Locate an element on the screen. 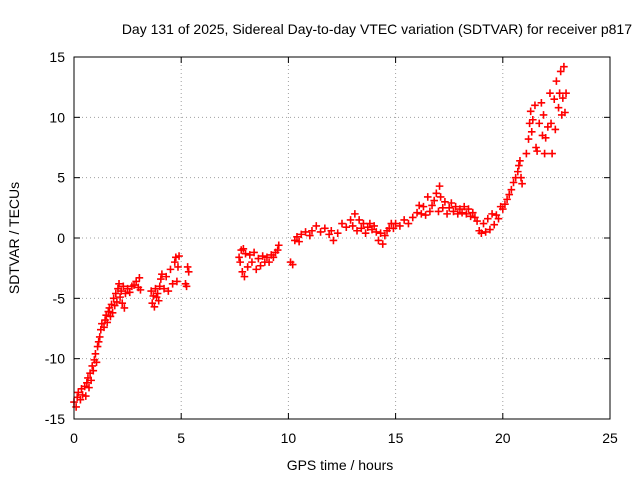 The width and height of the screenshot is (640, 480). y-tick-label: 5 is located at coordinates (61, 178).